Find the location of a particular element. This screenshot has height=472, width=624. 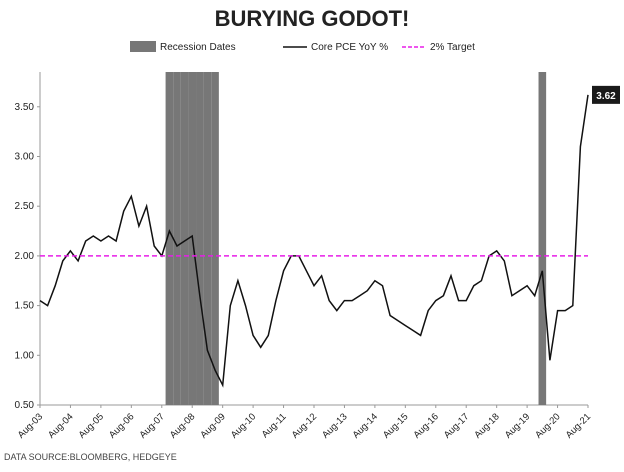

y-tick-label: 1.50 is located at coordinates (25, 306).